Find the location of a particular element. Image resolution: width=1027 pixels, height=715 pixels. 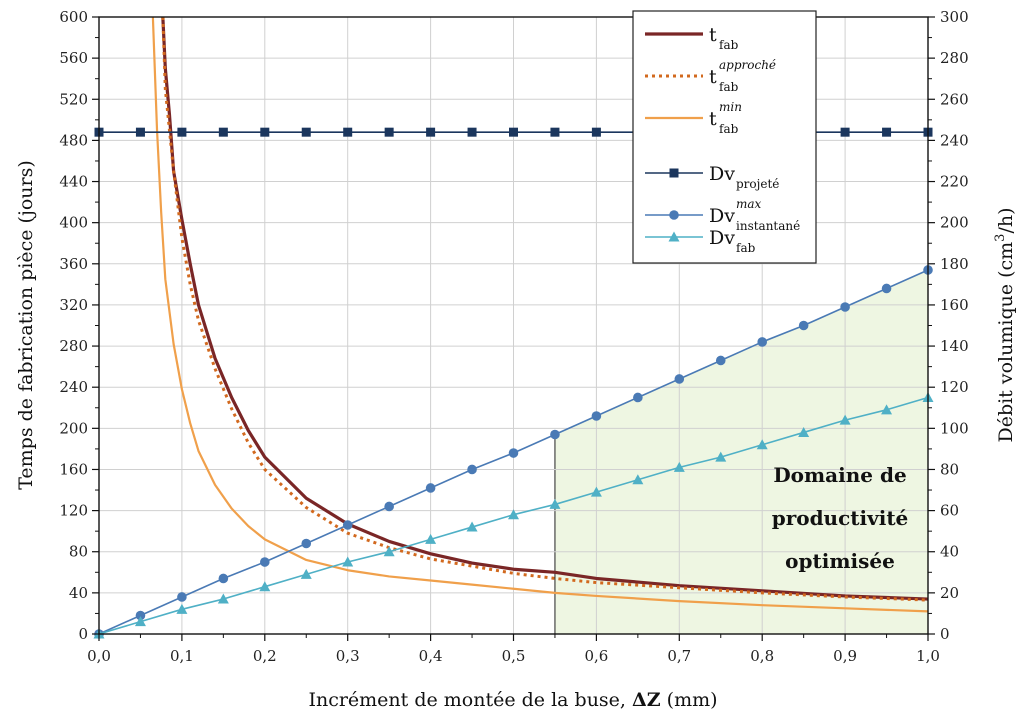

y2-tick-label: 100 is located at coordinates (954, 428).